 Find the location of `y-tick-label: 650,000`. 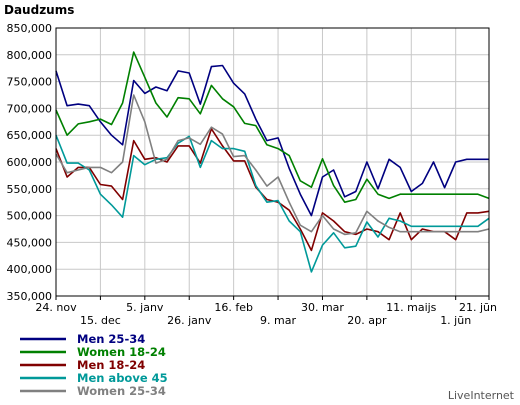

y-tick-label: 650,000 is located at coordinates (30, 135).